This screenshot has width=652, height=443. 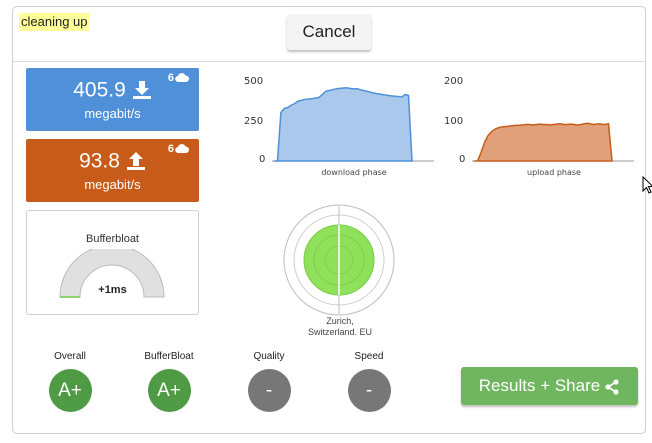 What do you see at coordinates (112, 290) in the screenshot?
I see `bufferbloat-value: +1ms` at bounding box center [112, 290].